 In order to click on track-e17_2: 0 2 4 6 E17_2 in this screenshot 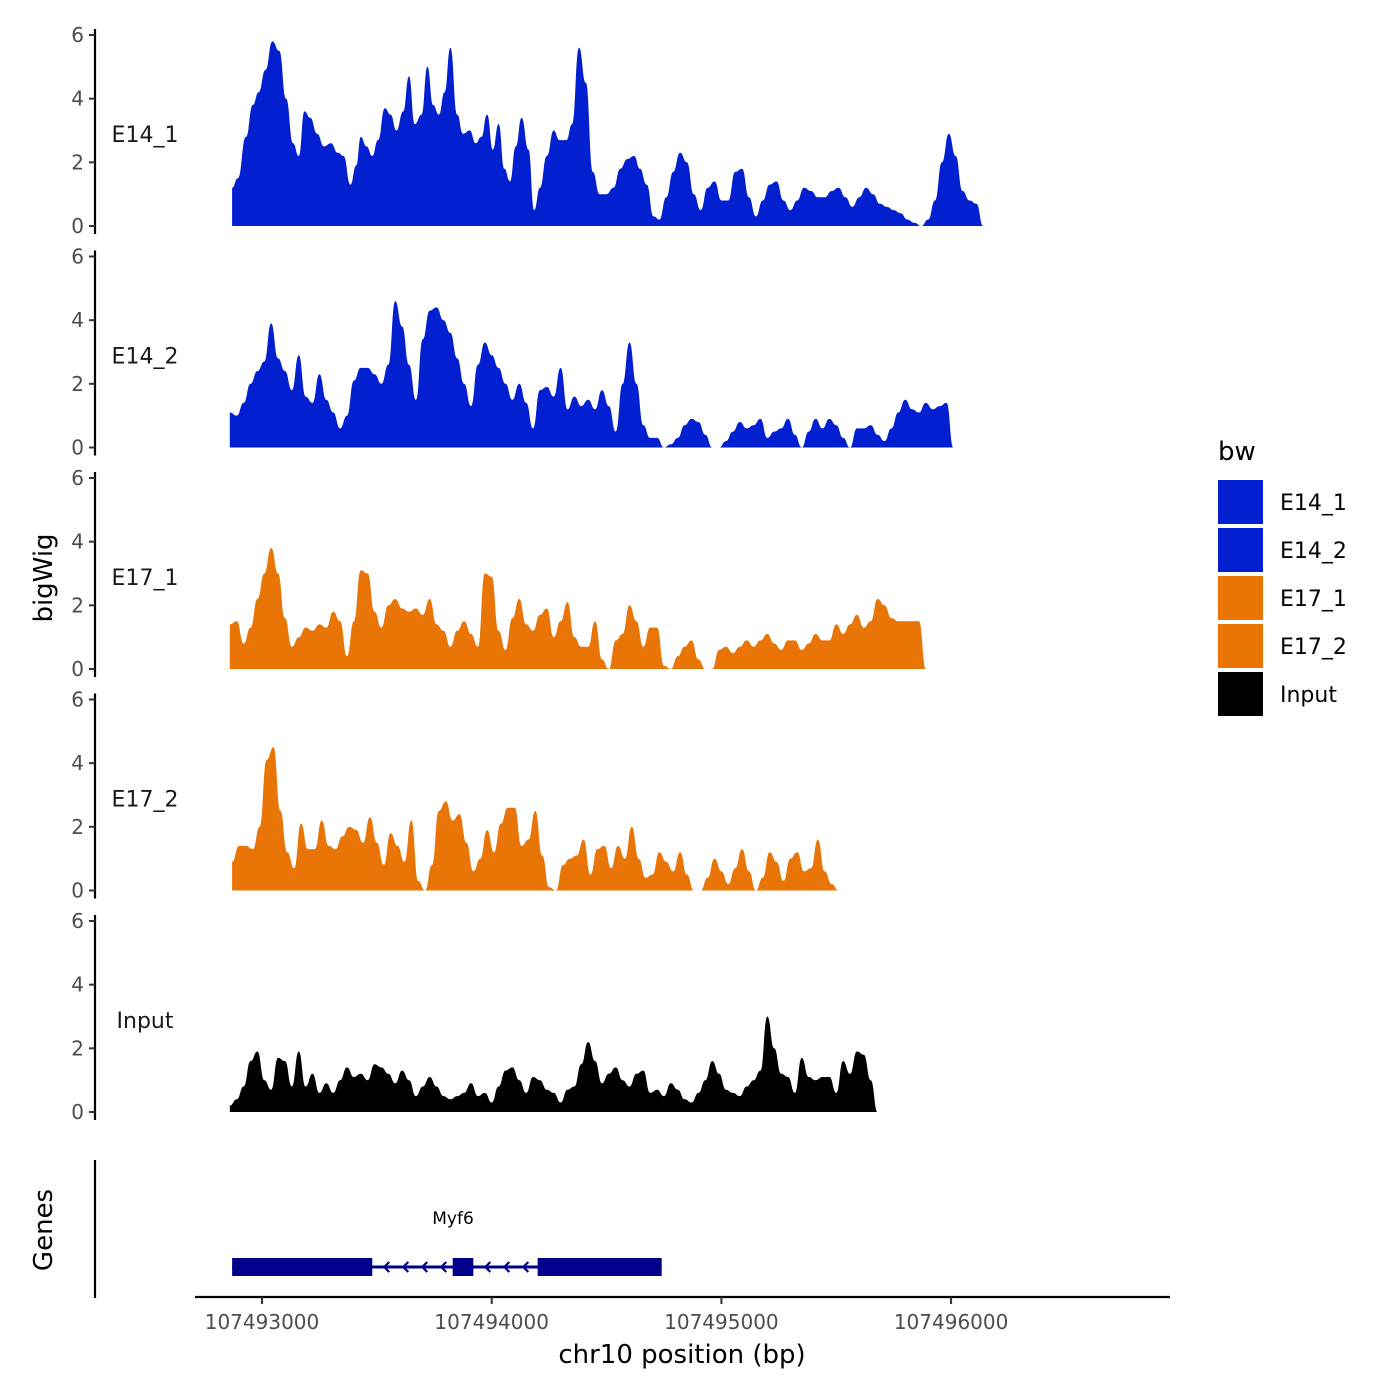, I will do `click(455, 795)`.